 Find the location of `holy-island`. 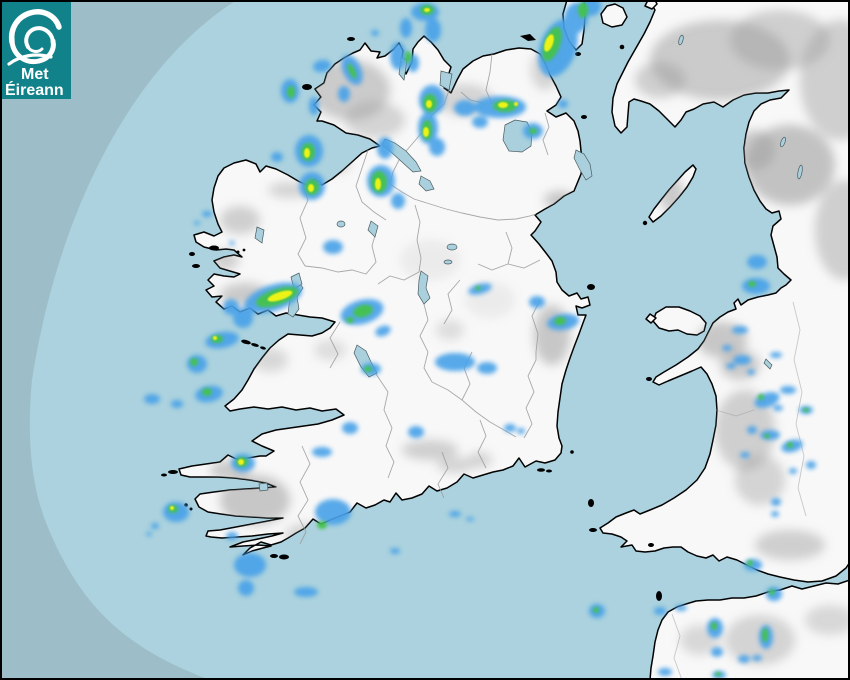

holy-island is located at coordinates (651, 318).